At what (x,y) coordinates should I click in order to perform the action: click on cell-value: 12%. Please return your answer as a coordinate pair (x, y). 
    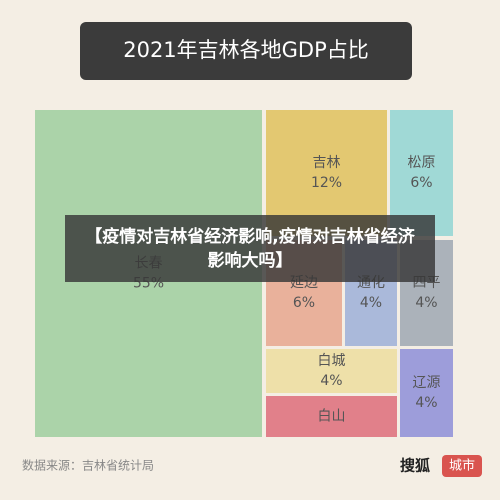
    Looking at the image, I should click on (326, 183).